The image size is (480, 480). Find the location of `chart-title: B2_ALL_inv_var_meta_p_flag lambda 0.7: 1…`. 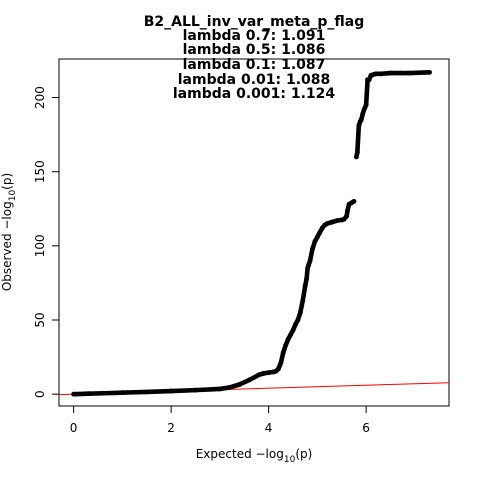

chart-title: B2_ALL_inv_var_meta_p_flag lambda 0.7: 1… is located at coordinates (254, 58).